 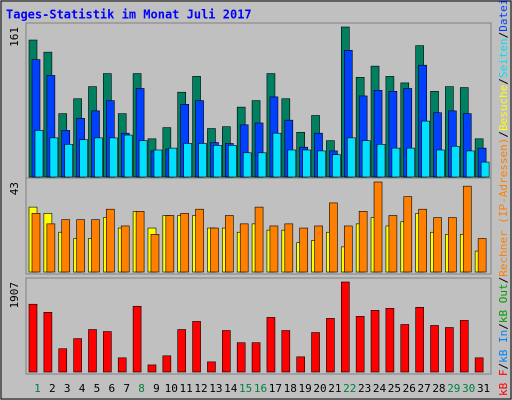 I want to click on x-tick-label: 26, so click(x=409, y=388).